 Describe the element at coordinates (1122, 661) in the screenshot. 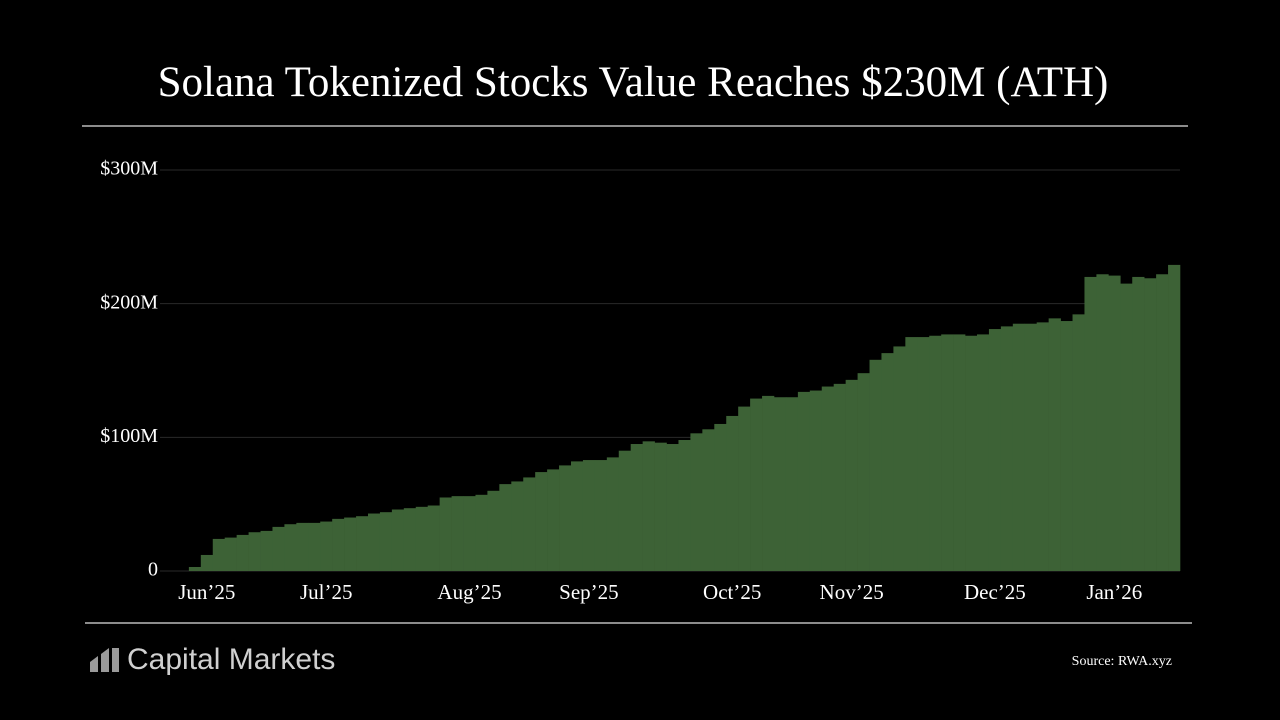

I see `source-note: Source: RWA.xyz` at that location.